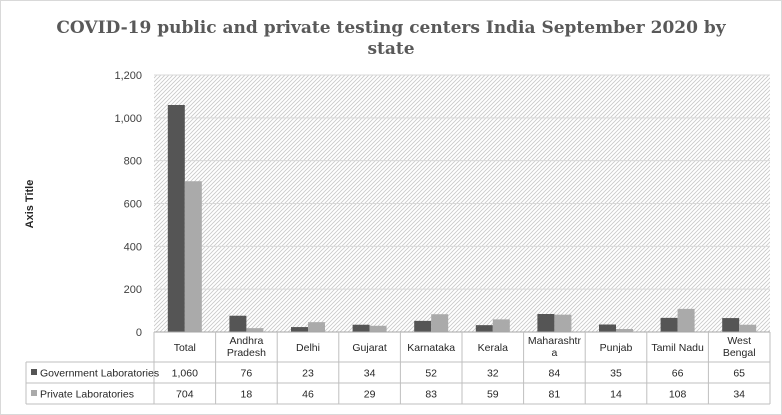 This screenshot has width=782, height=415. Describe the element at coordinates (616, 395) in the screenshot. I see `data-label: 14` at that location.